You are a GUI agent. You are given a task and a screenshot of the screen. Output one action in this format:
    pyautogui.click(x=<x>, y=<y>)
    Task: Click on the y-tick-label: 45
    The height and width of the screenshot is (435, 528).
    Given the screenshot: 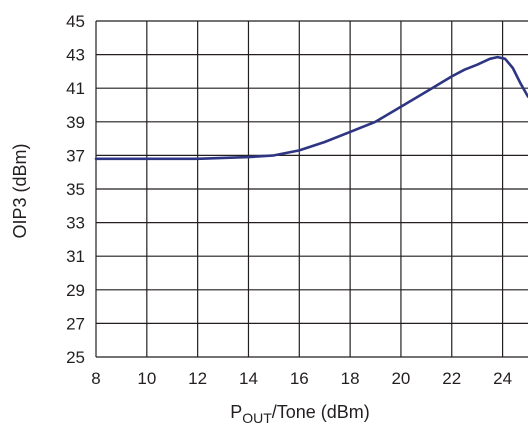 What is the action you would take?
    pyautogui.click(x=75, y=21)
    